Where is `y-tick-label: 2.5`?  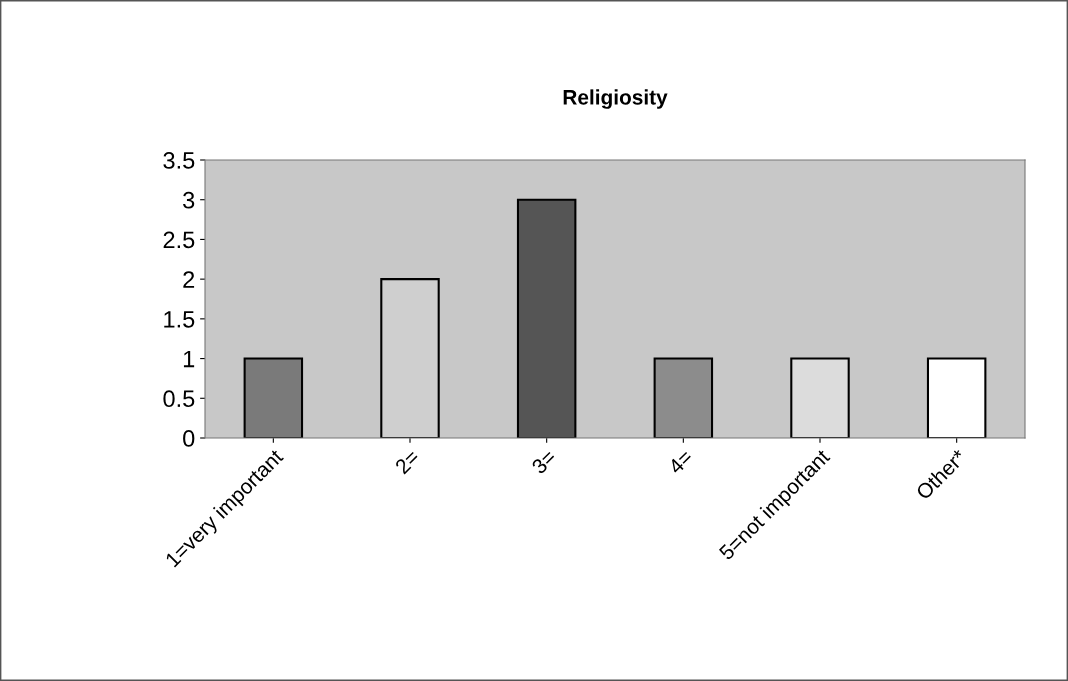 y-tick-label: 2.5 is located at coordinates (179, 240).